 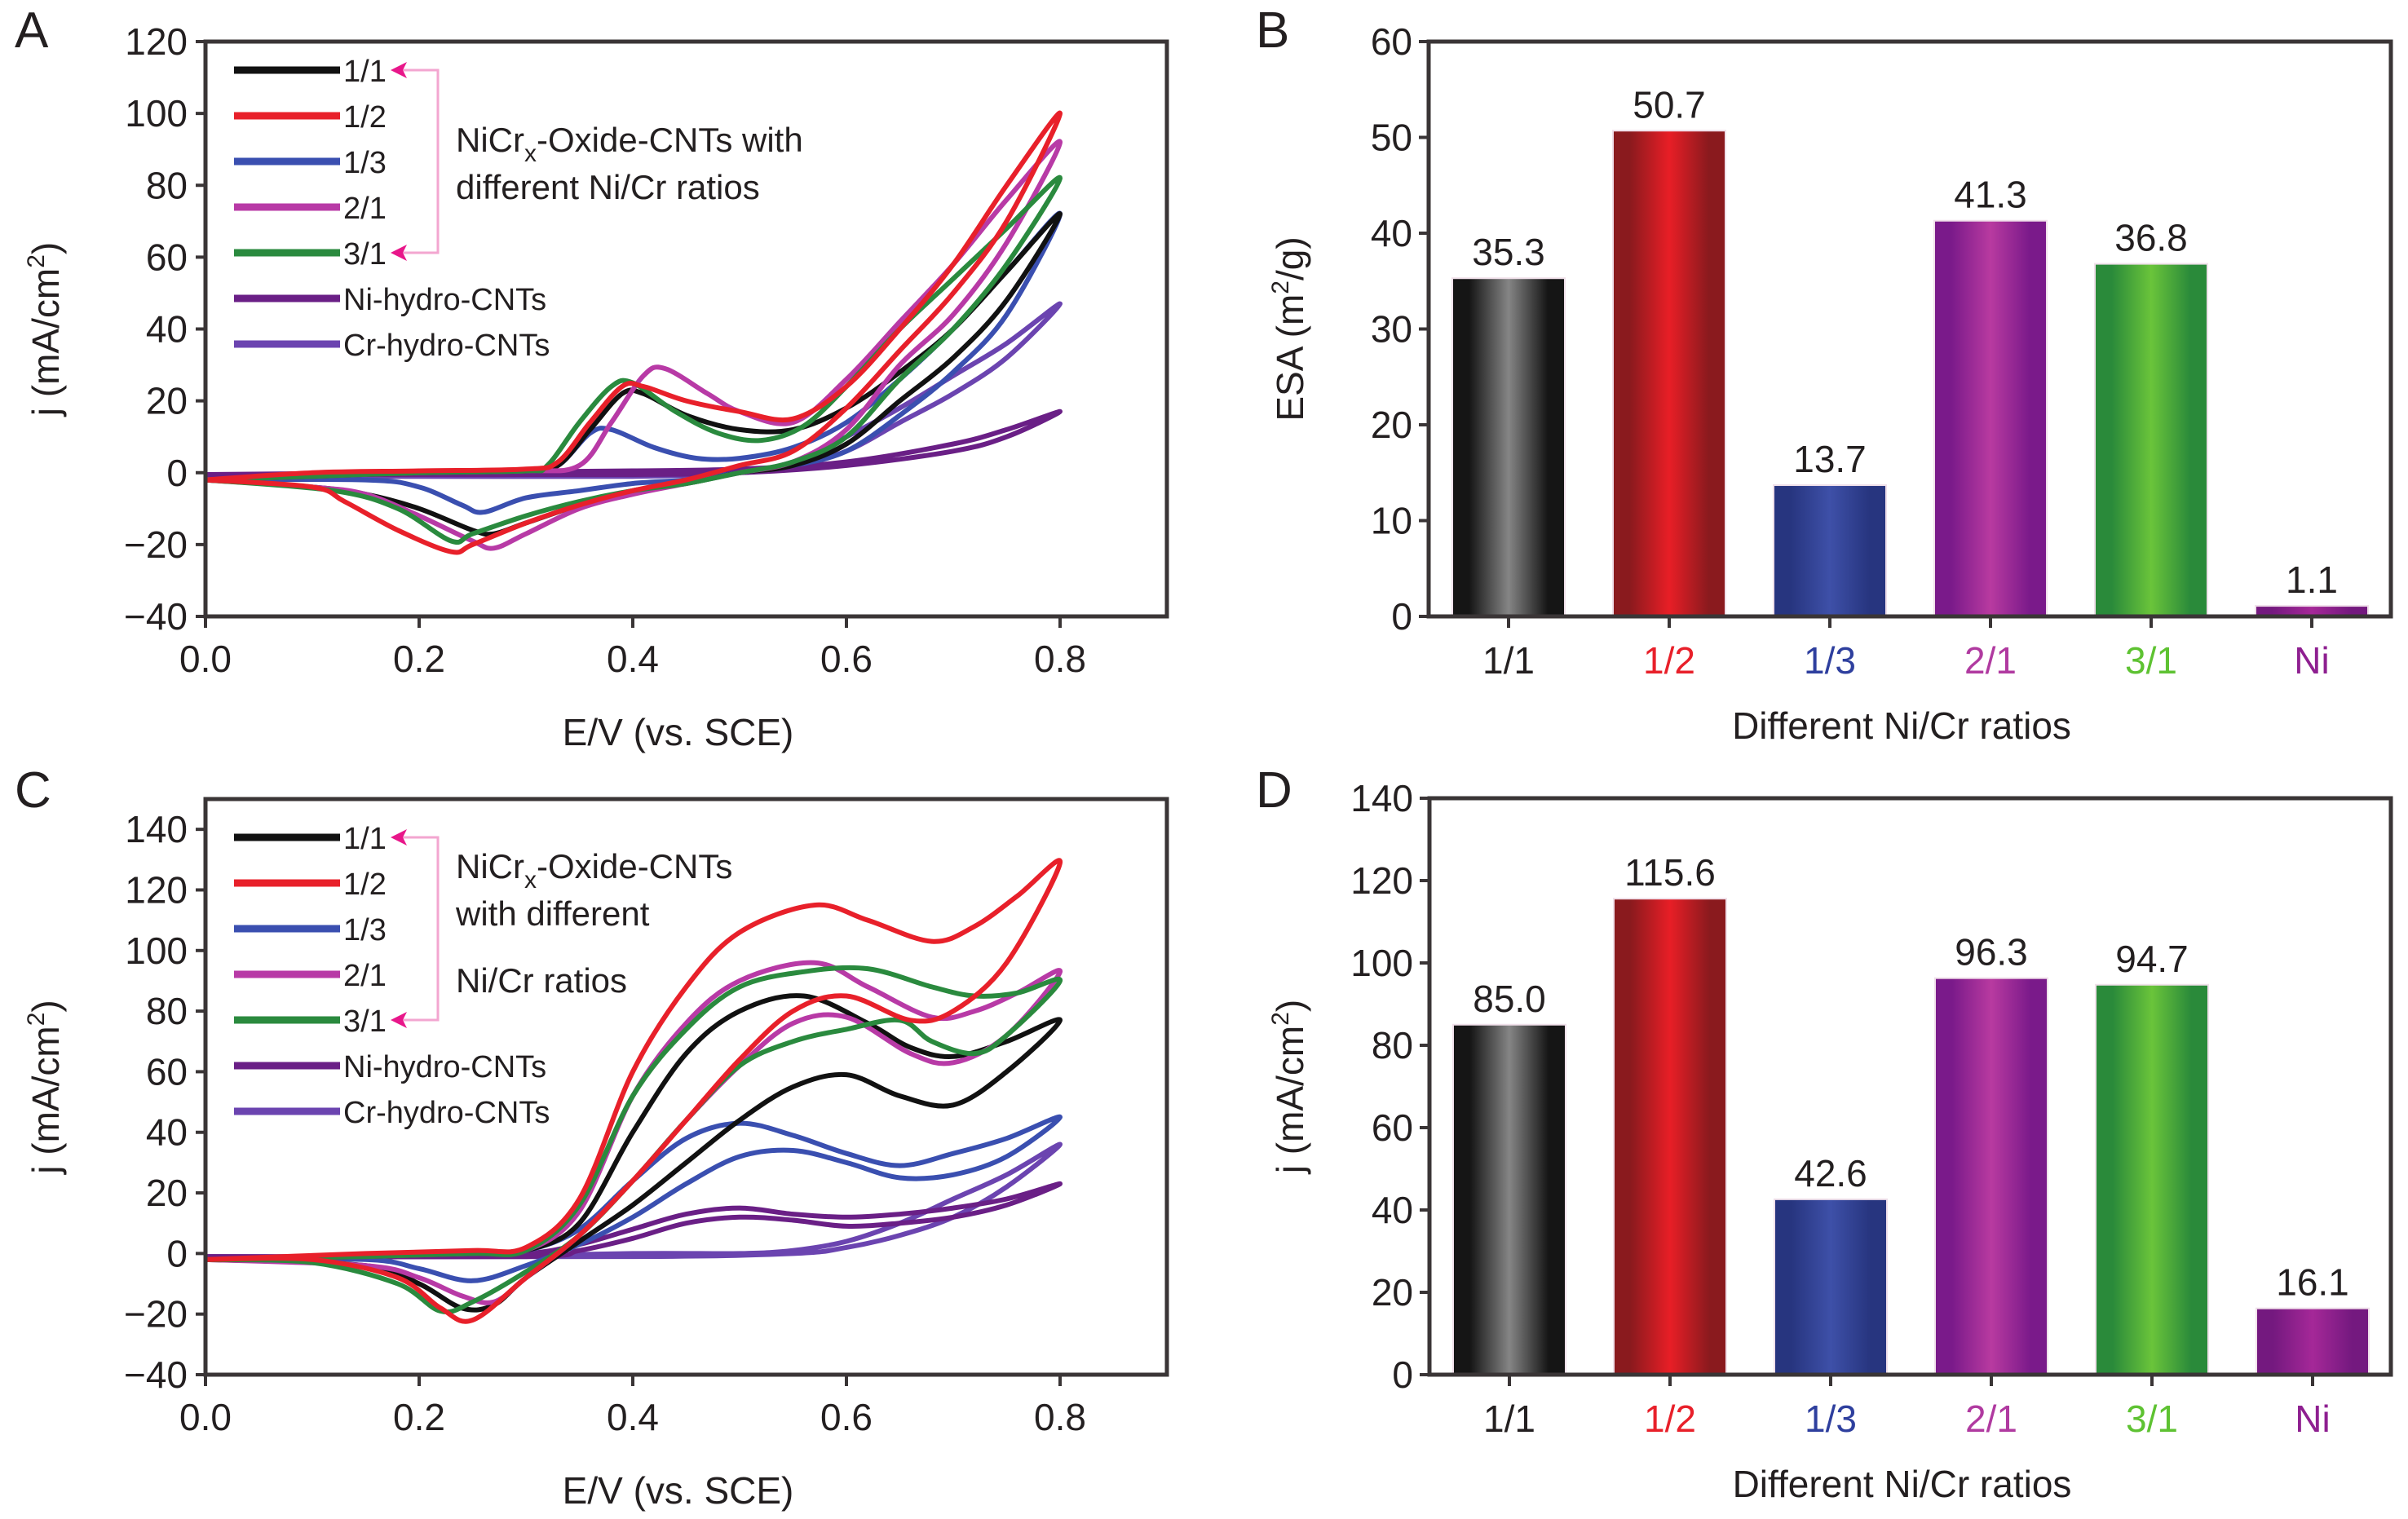 What do you see at coordinates (365, 209) in the screenshot?
I see `panel-a-legend-label: 2/1` at bounding box center [365, 209].